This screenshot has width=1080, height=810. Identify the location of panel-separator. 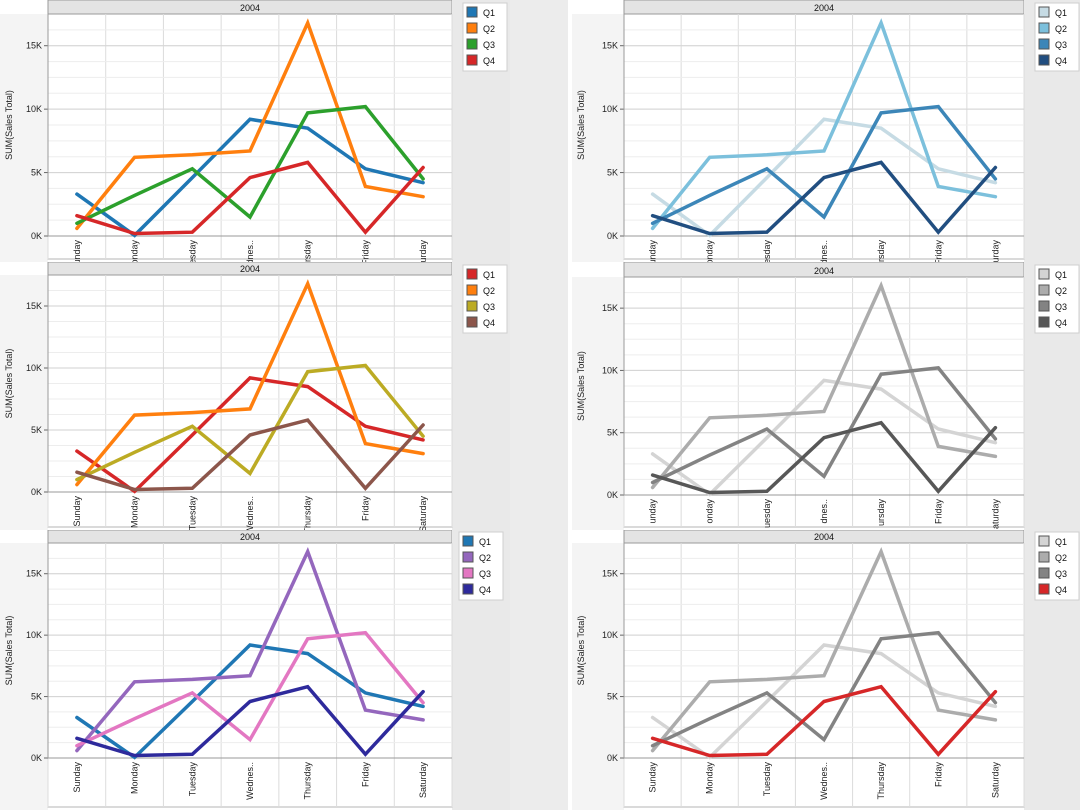
(539, 405).